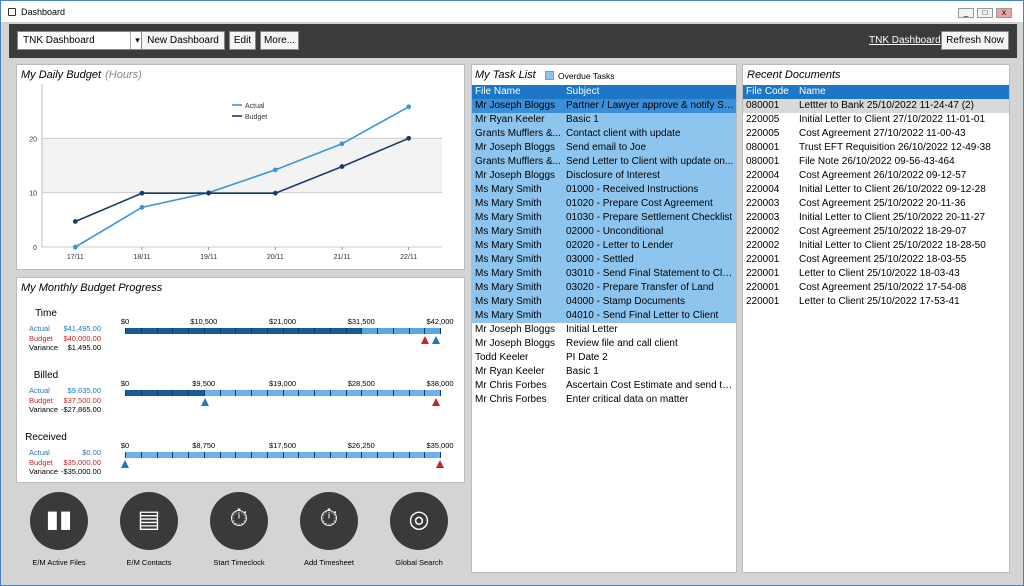 This screenshot has width=1024, height=586. I want to click on doc-file-code: 220001, so click(763, 273).